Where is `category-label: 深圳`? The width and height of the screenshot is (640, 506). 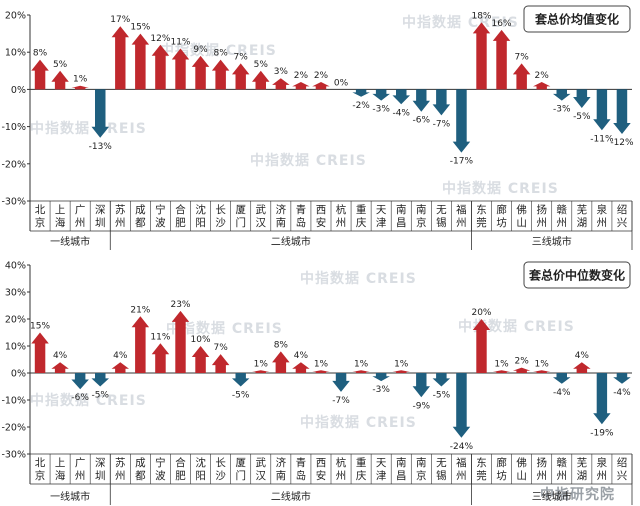 category-label: 深圳 is located at coordinates (100, 216).